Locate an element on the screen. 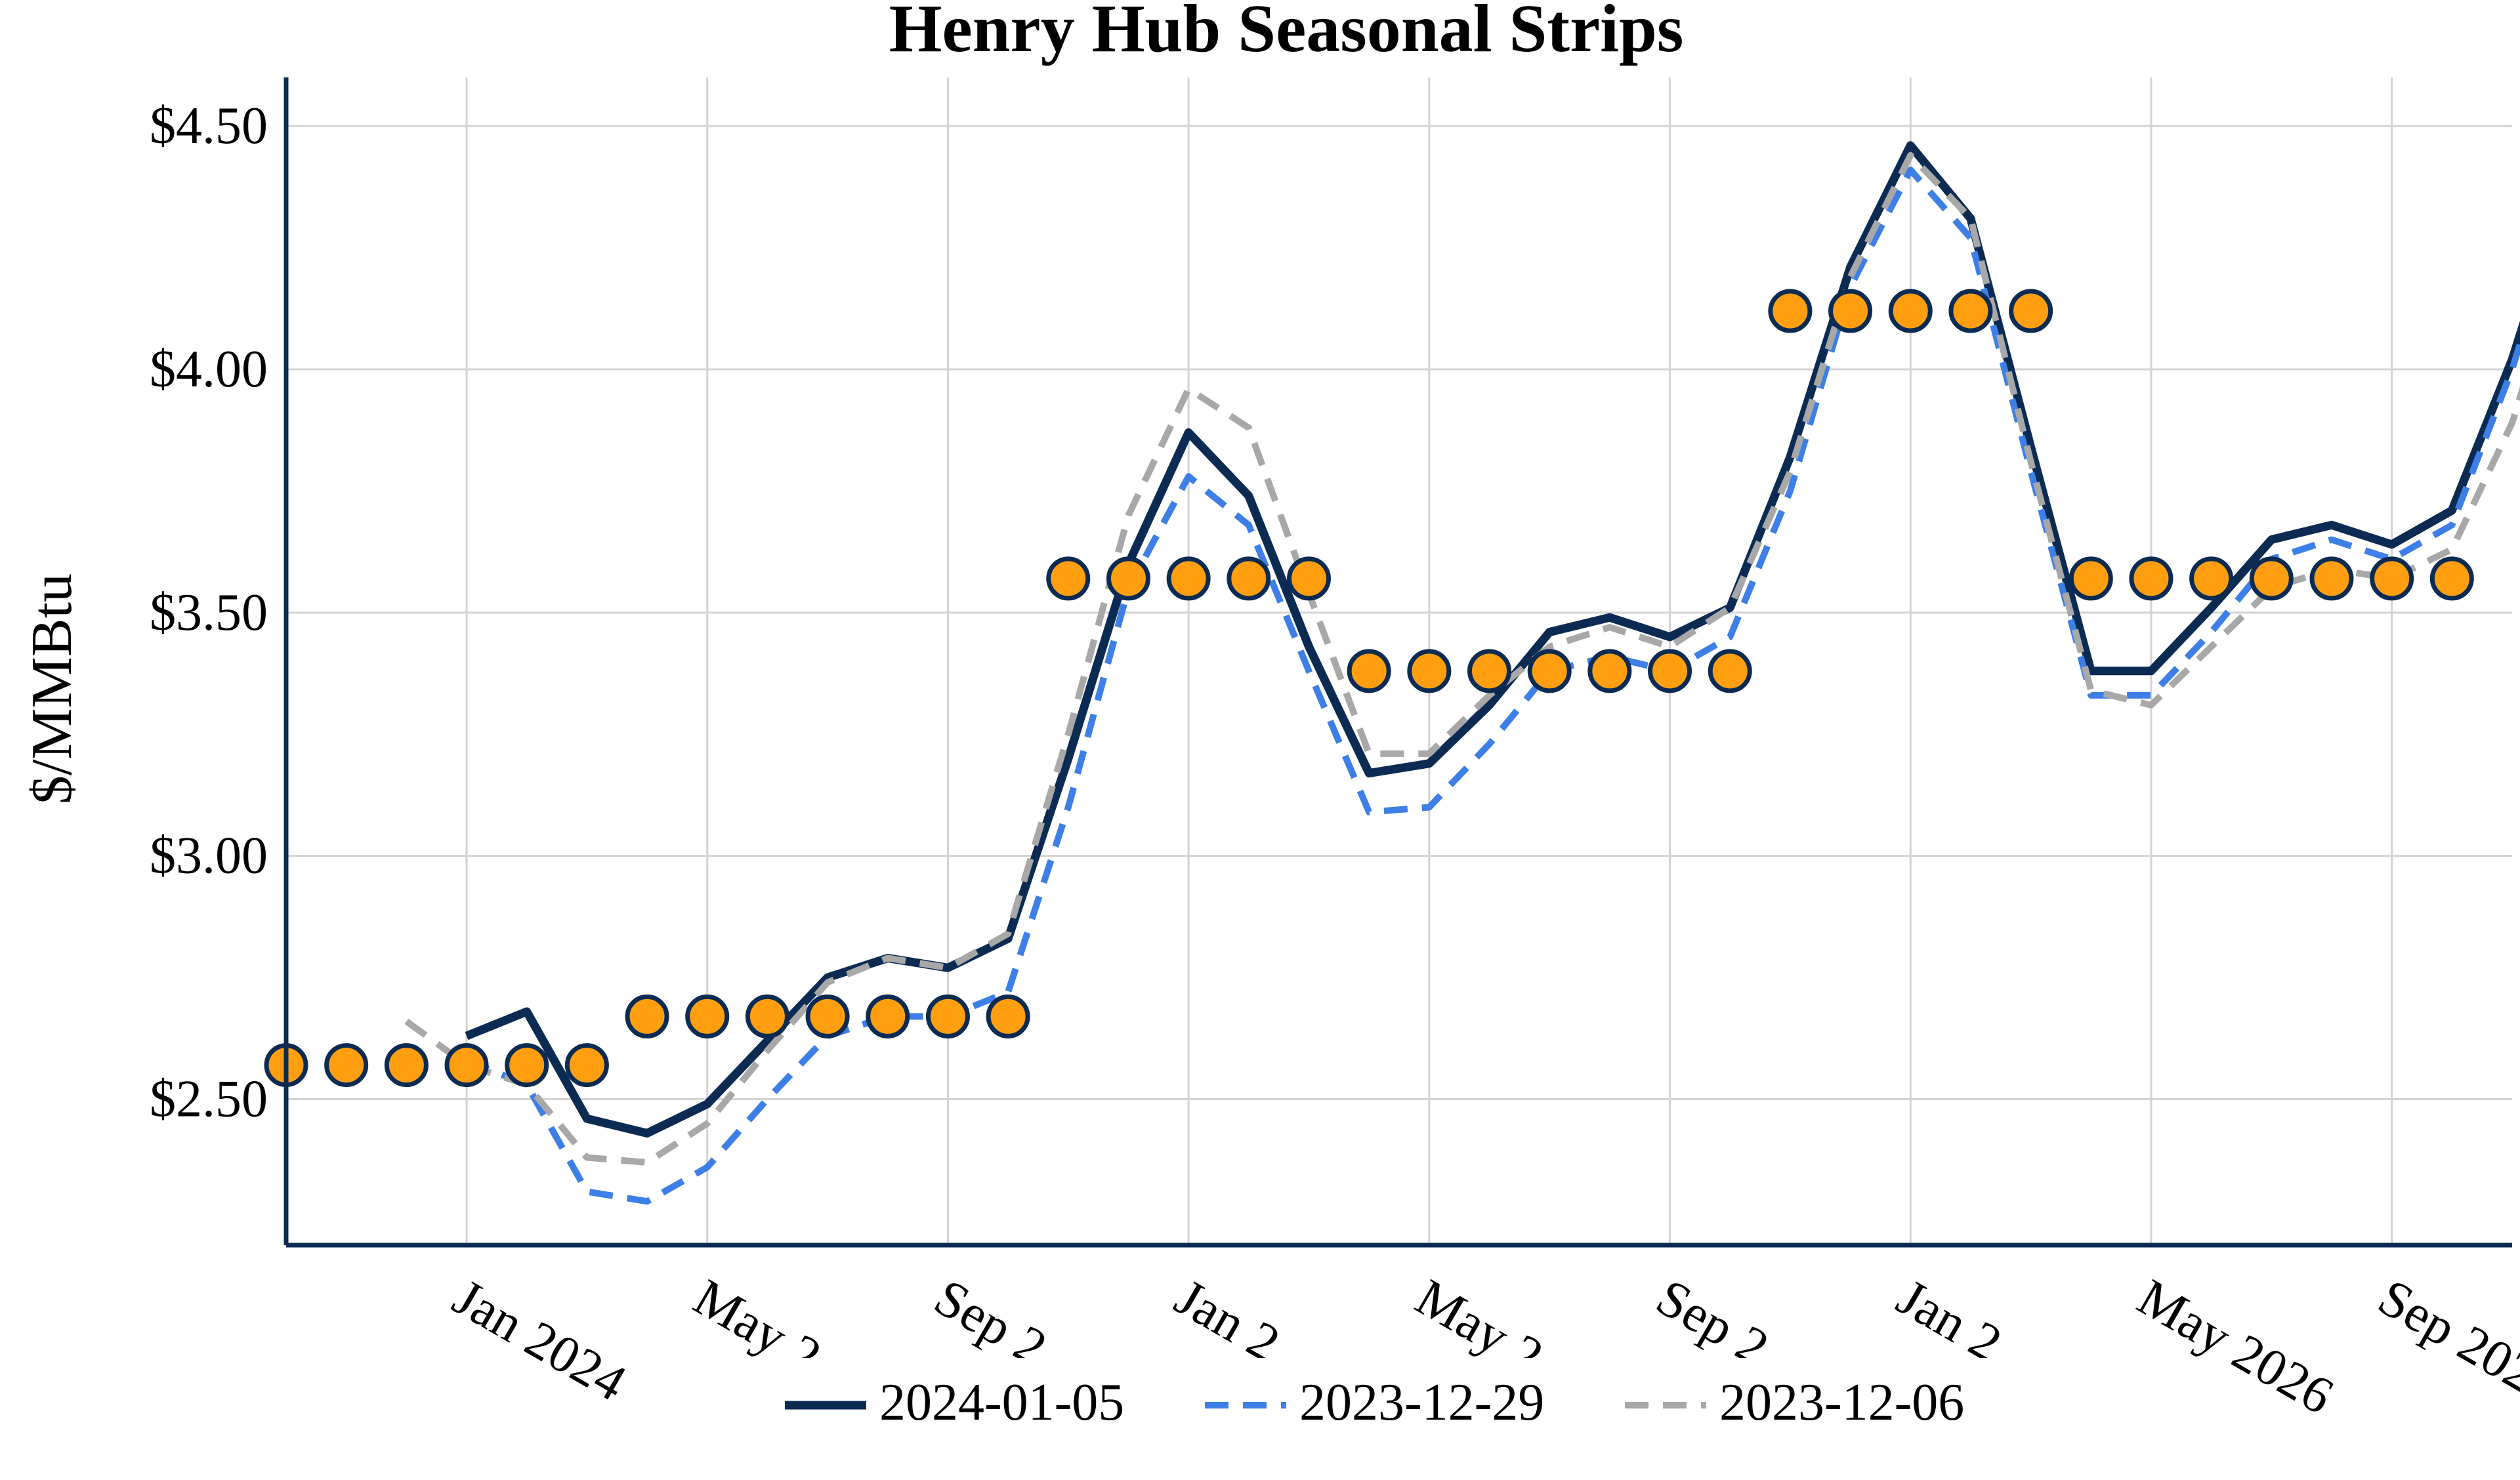 The image size is (2520, 1480). y-tick-label: $4.00 is located at coordinates (209, 369).